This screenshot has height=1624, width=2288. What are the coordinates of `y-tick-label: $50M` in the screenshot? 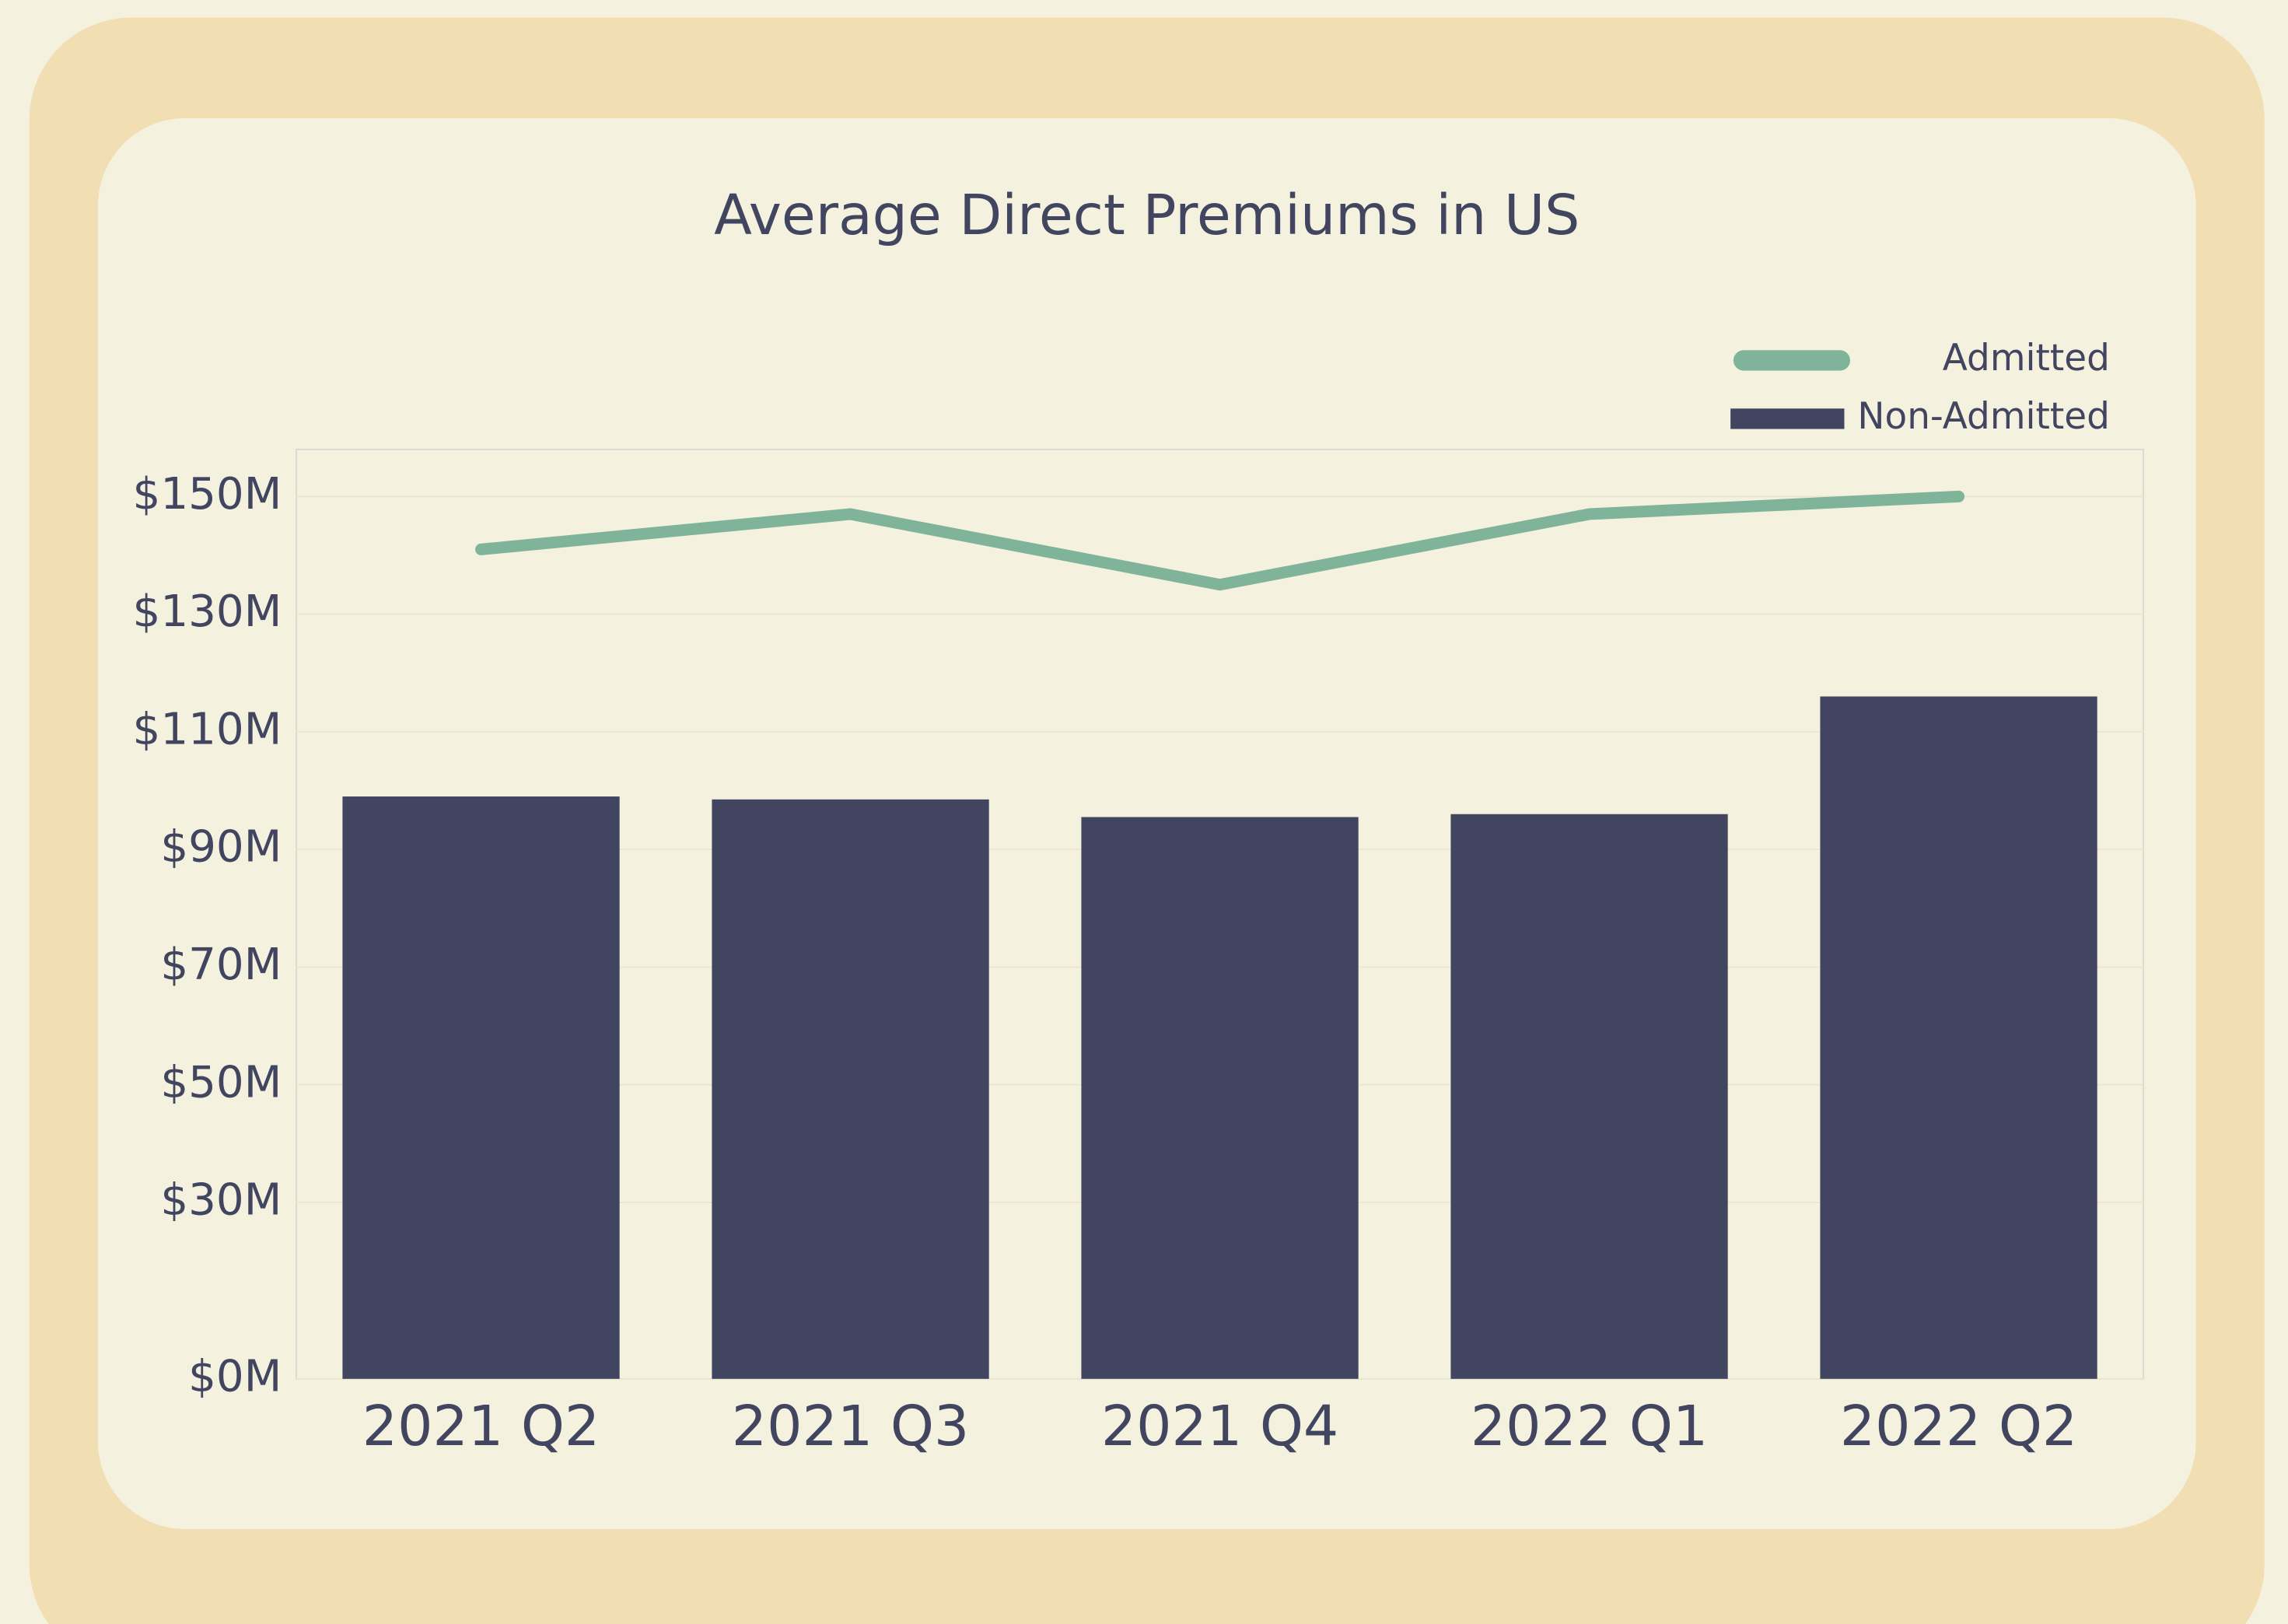 It's located at (221, 1083).